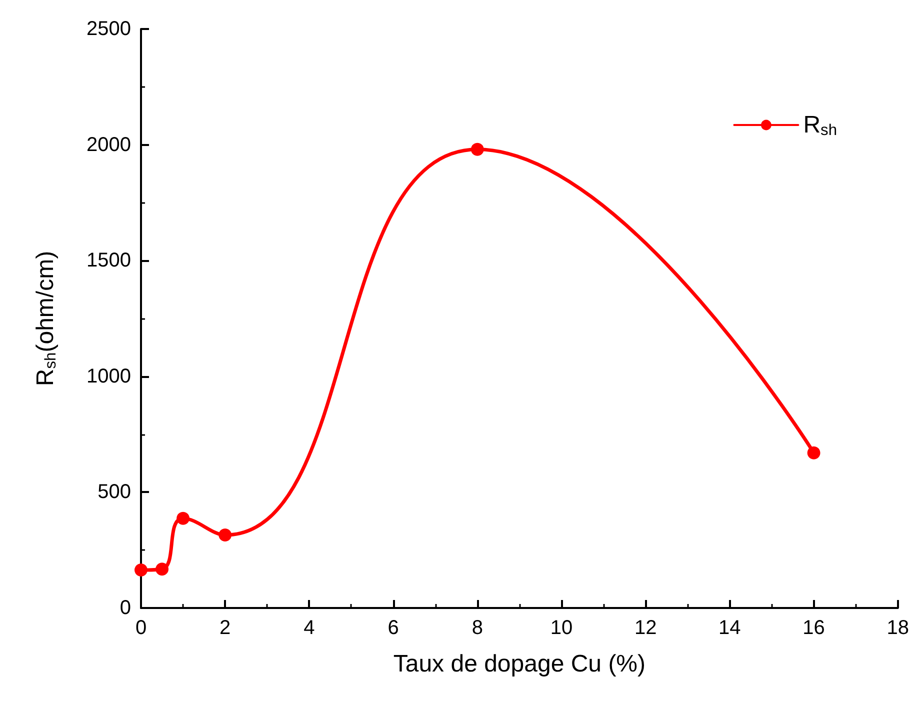 This screenshot has width=920, height=716. I want to click on x-tick-label: 10, so click(561, 628).